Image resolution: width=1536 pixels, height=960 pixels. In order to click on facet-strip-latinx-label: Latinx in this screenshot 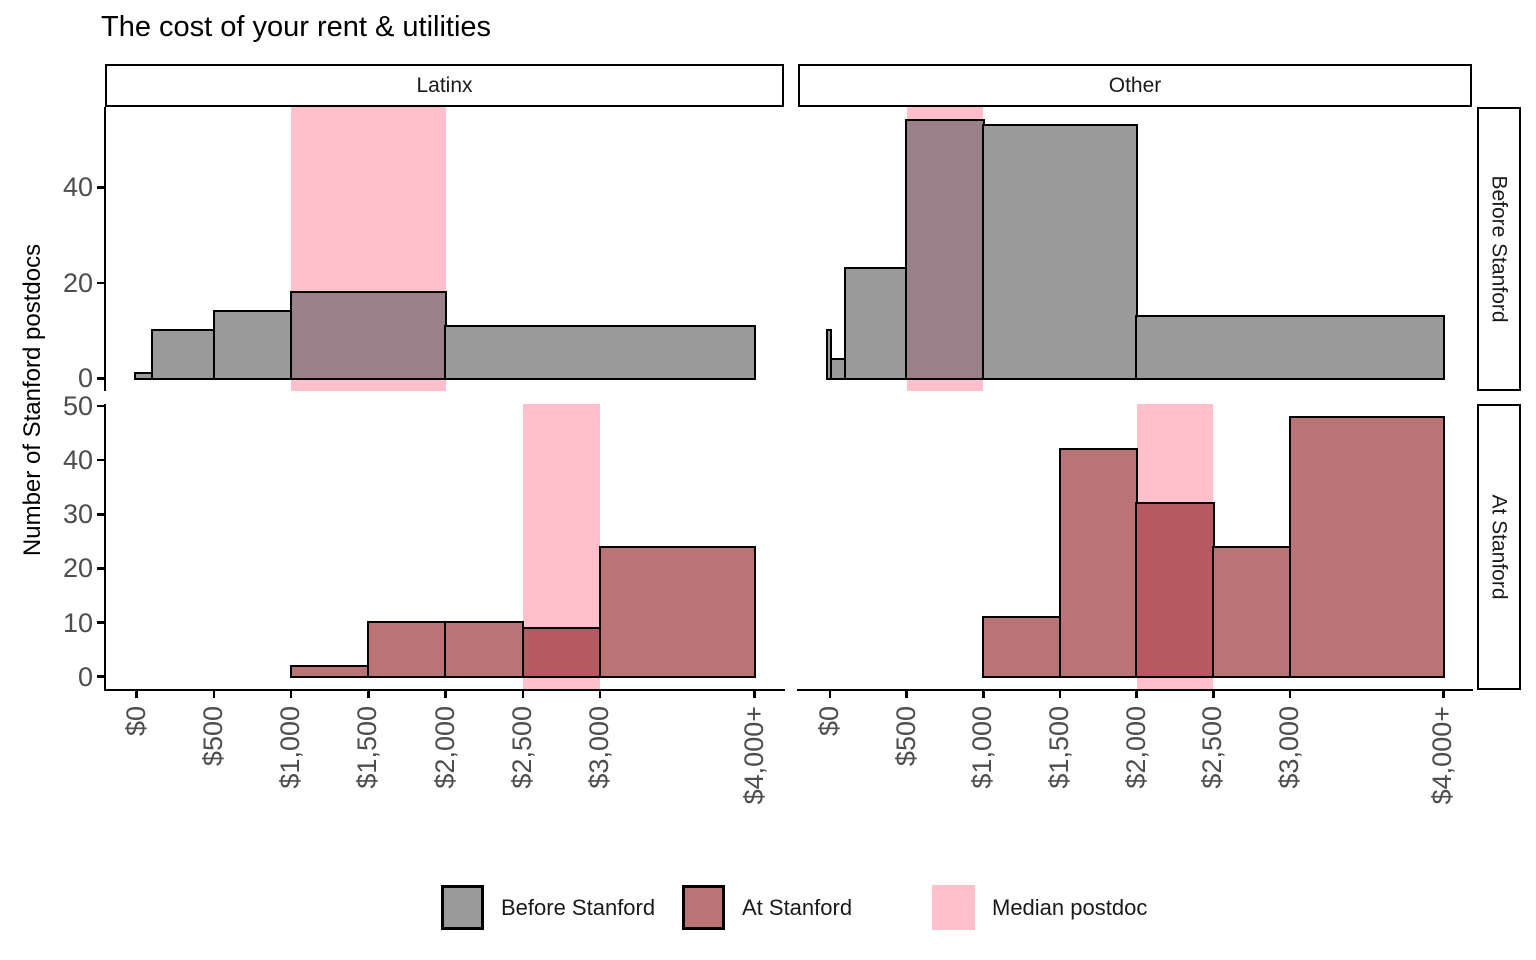, I will do `click(444, 85)`.